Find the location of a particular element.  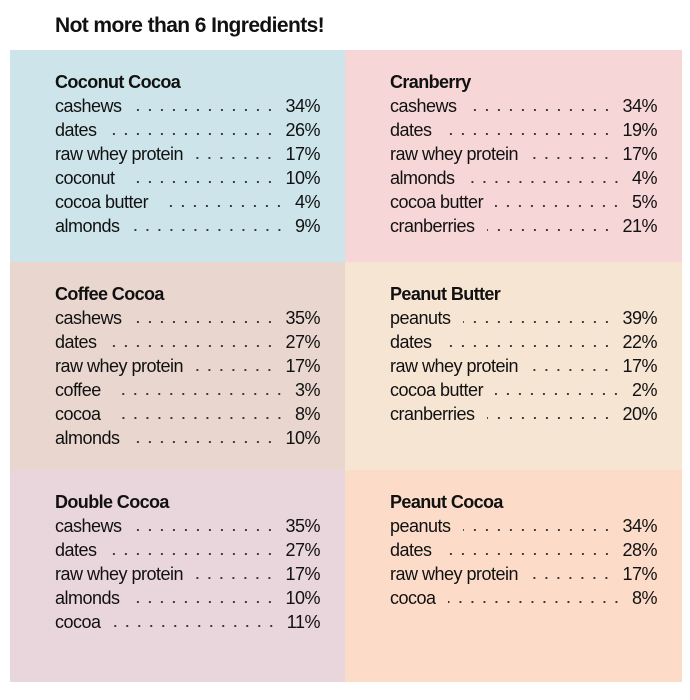

ingredient-row: dates 28% is located at coordinates (523, 550).